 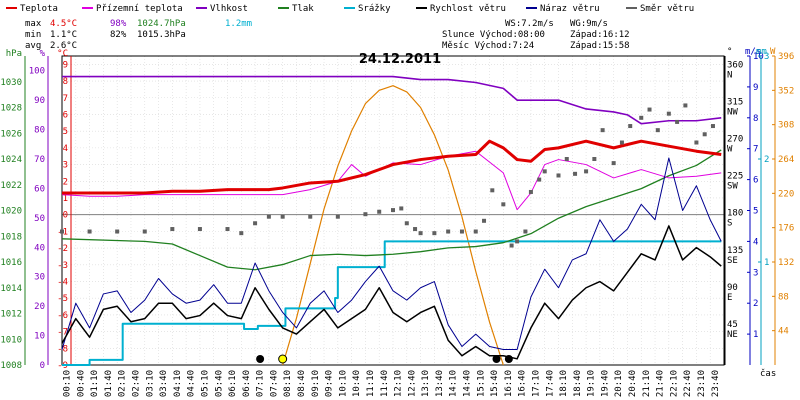 What do you see at coordinates (11, 315) in the screenshot?
I see `hpa-axis-tick: 1012` at bounding box center [11, 315].